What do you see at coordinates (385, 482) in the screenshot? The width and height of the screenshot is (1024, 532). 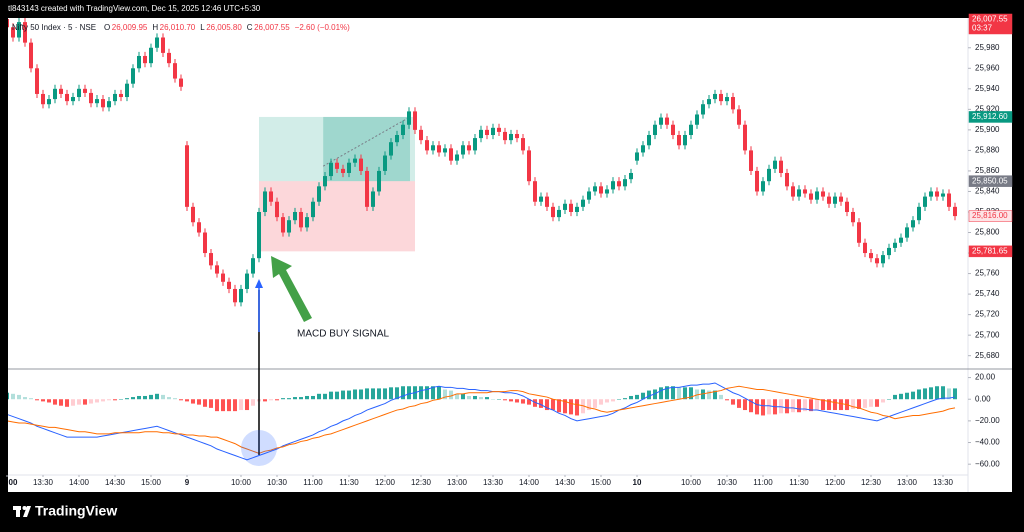 I see `x-tick-label: 12:00` at bounding box center [385, 482].